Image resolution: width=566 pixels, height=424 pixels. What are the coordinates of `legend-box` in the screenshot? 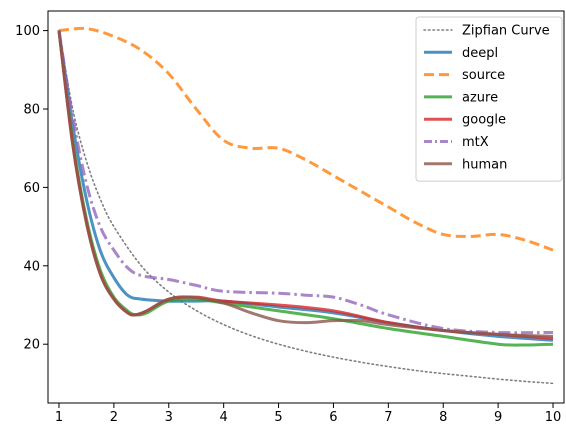 It's located at (489, 99).